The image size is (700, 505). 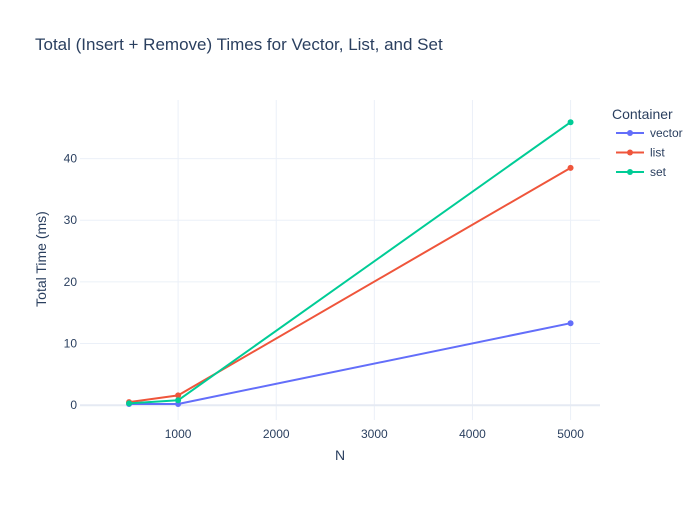 What do you see at coordinates (630, 152) in the screenshot?
I see `legend-marker-list` at bounding box center [630, 152].